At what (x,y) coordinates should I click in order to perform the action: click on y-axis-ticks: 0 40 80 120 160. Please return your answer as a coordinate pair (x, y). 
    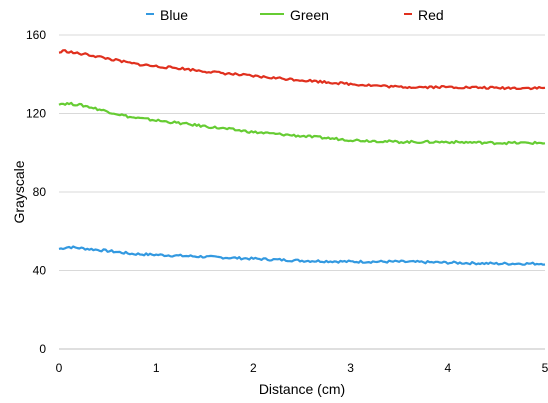
    Looking at the image, I should click on (36, 192).